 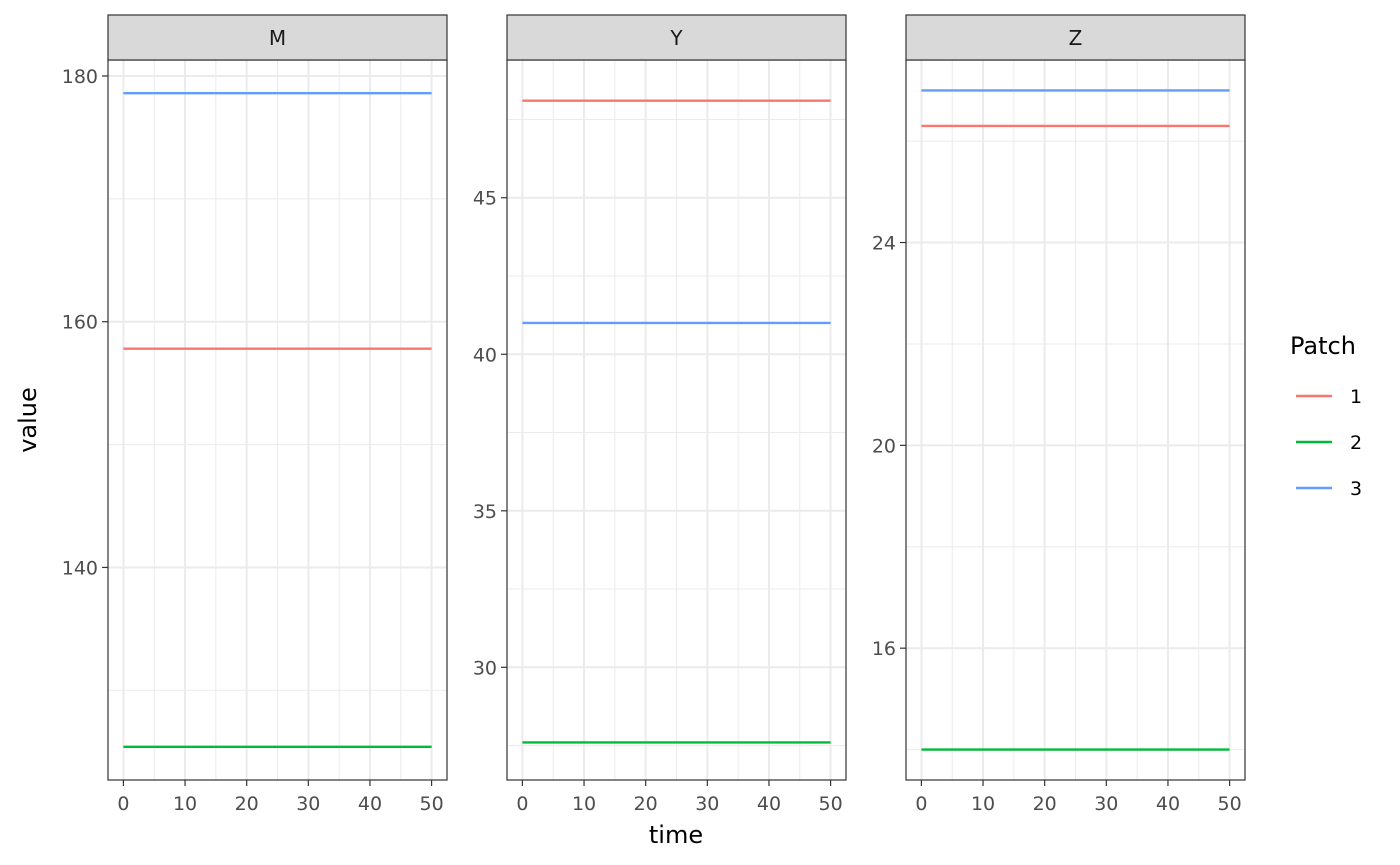 I want to click on facet-strip-label: Y, so click(x=676, y=38).